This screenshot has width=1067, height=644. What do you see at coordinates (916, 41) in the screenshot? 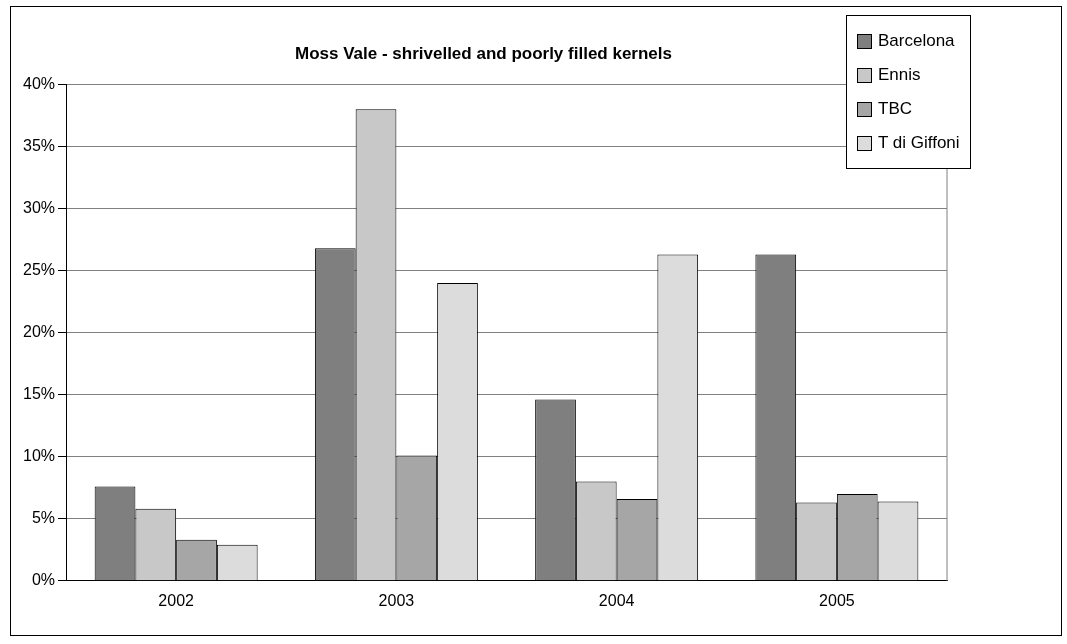
I see `legend-label: Barcelona` at bounding box center [916, 41].